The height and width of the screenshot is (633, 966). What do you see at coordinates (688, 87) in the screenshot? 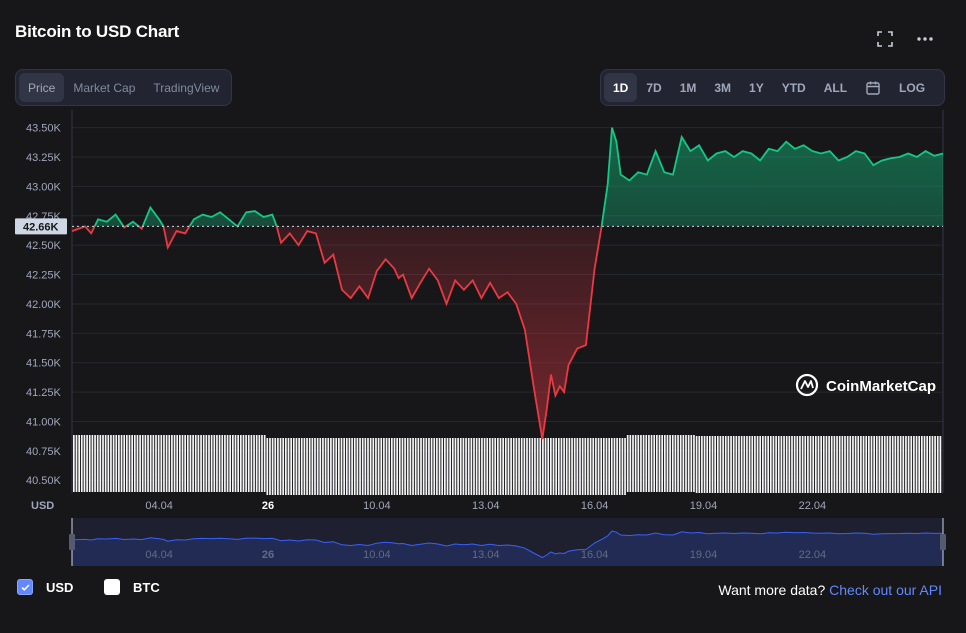
I see `range-1m: 1M` at bounding box center [688, 87].